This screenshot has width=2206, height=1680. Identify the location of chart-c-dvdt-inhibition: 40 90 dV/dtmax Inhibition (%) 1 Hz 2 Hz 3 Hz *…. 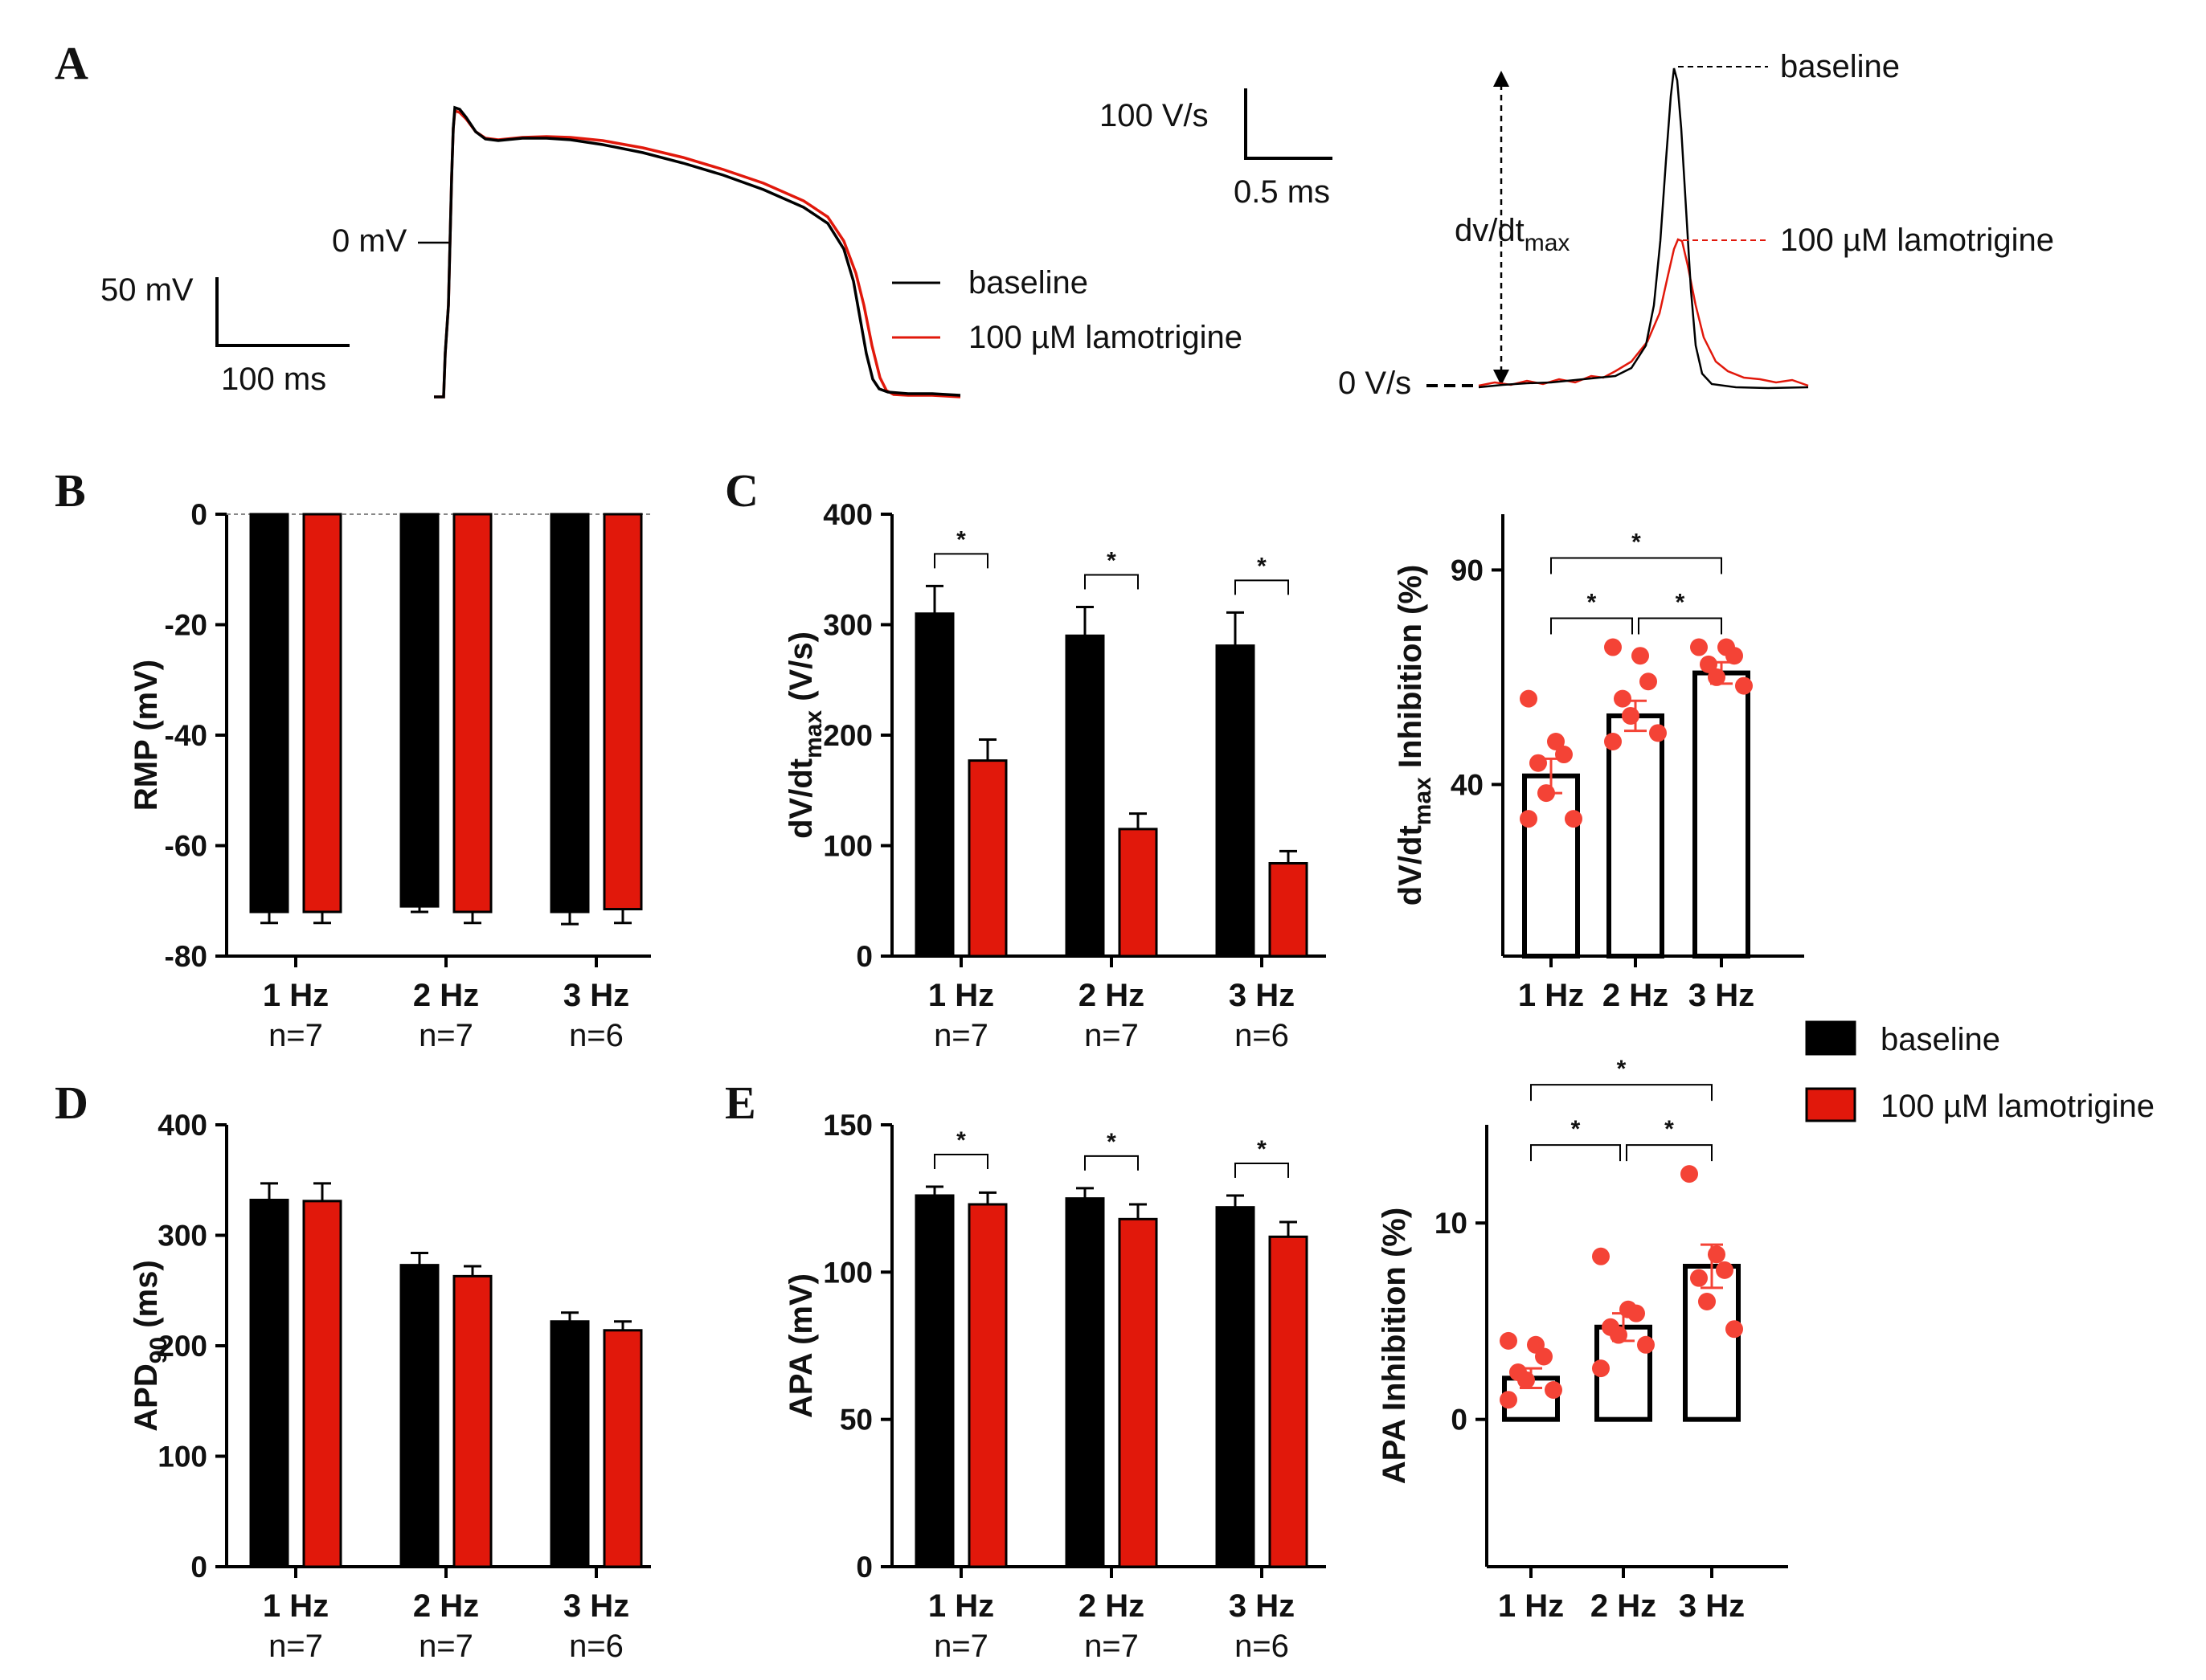
(1598, 764).